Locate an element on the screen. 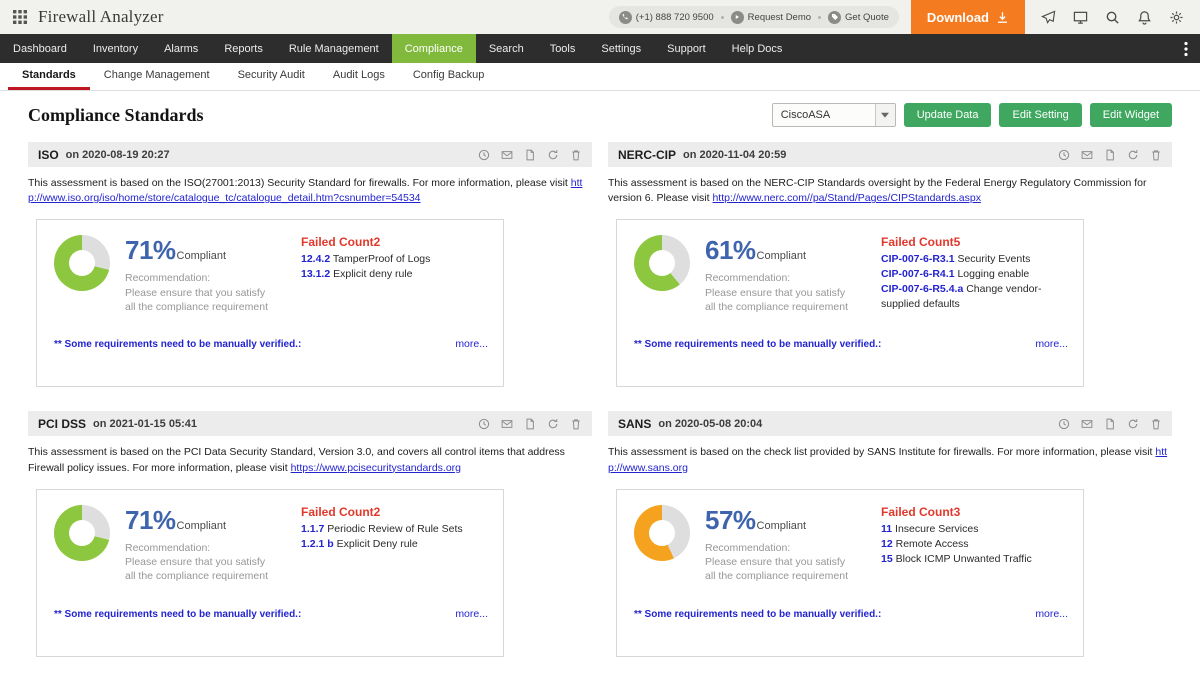  standard-name: ISO is located at coordinates (48, 154).